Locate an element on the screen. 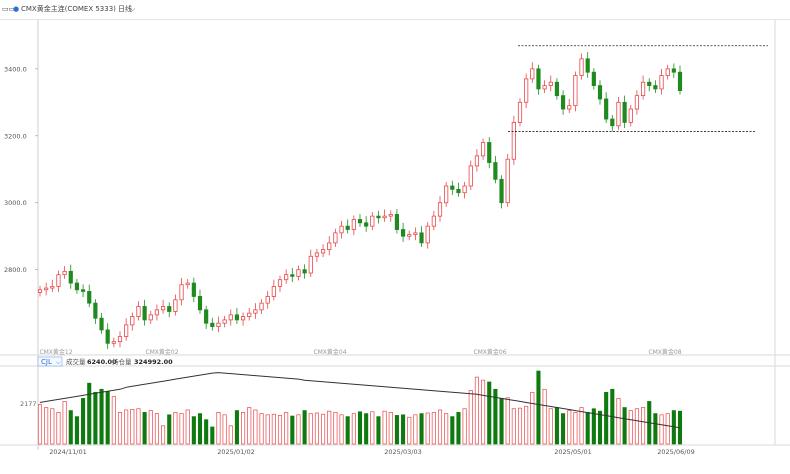  oi-label: 持仓量 is located at coordinates (122, 361).